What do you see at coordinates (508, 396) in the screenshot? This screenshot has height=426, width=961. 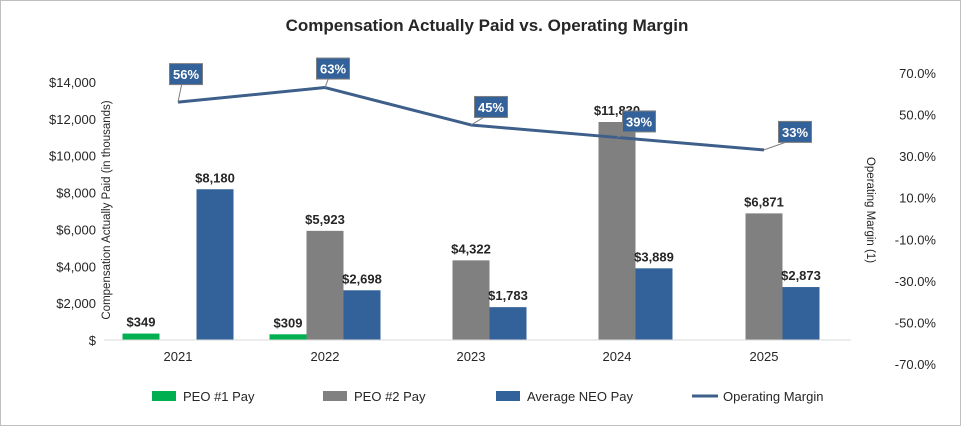 I see `legend-swatch-average-neo-pay` at bounding box center [508, 396].